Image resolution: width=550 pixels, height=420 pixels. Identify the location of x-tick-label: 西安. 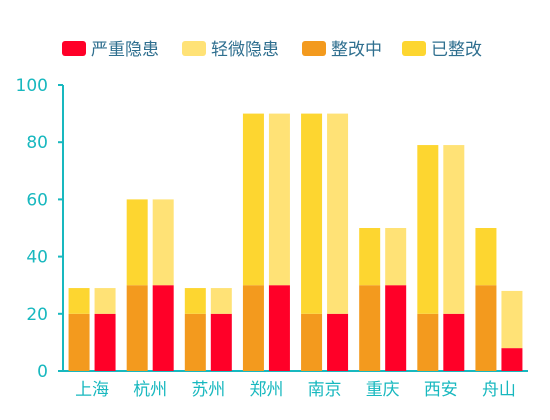
(441, 390).